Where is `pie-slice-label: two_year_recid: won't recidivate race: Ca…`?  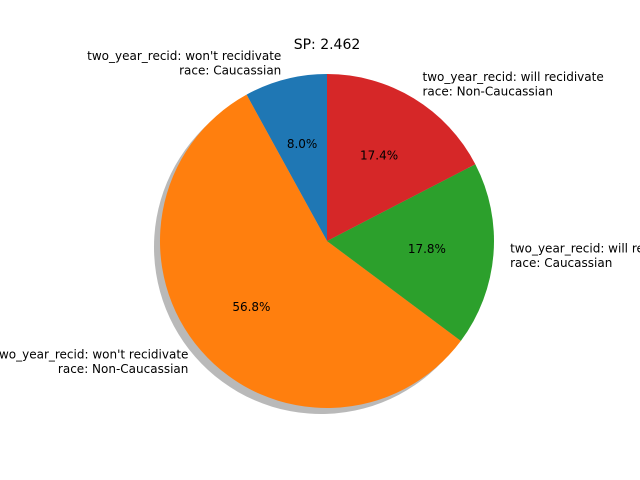
pie-slice-label: two_year_recid: won't recidivate race: Ca… is located at coordinates (184, 63).